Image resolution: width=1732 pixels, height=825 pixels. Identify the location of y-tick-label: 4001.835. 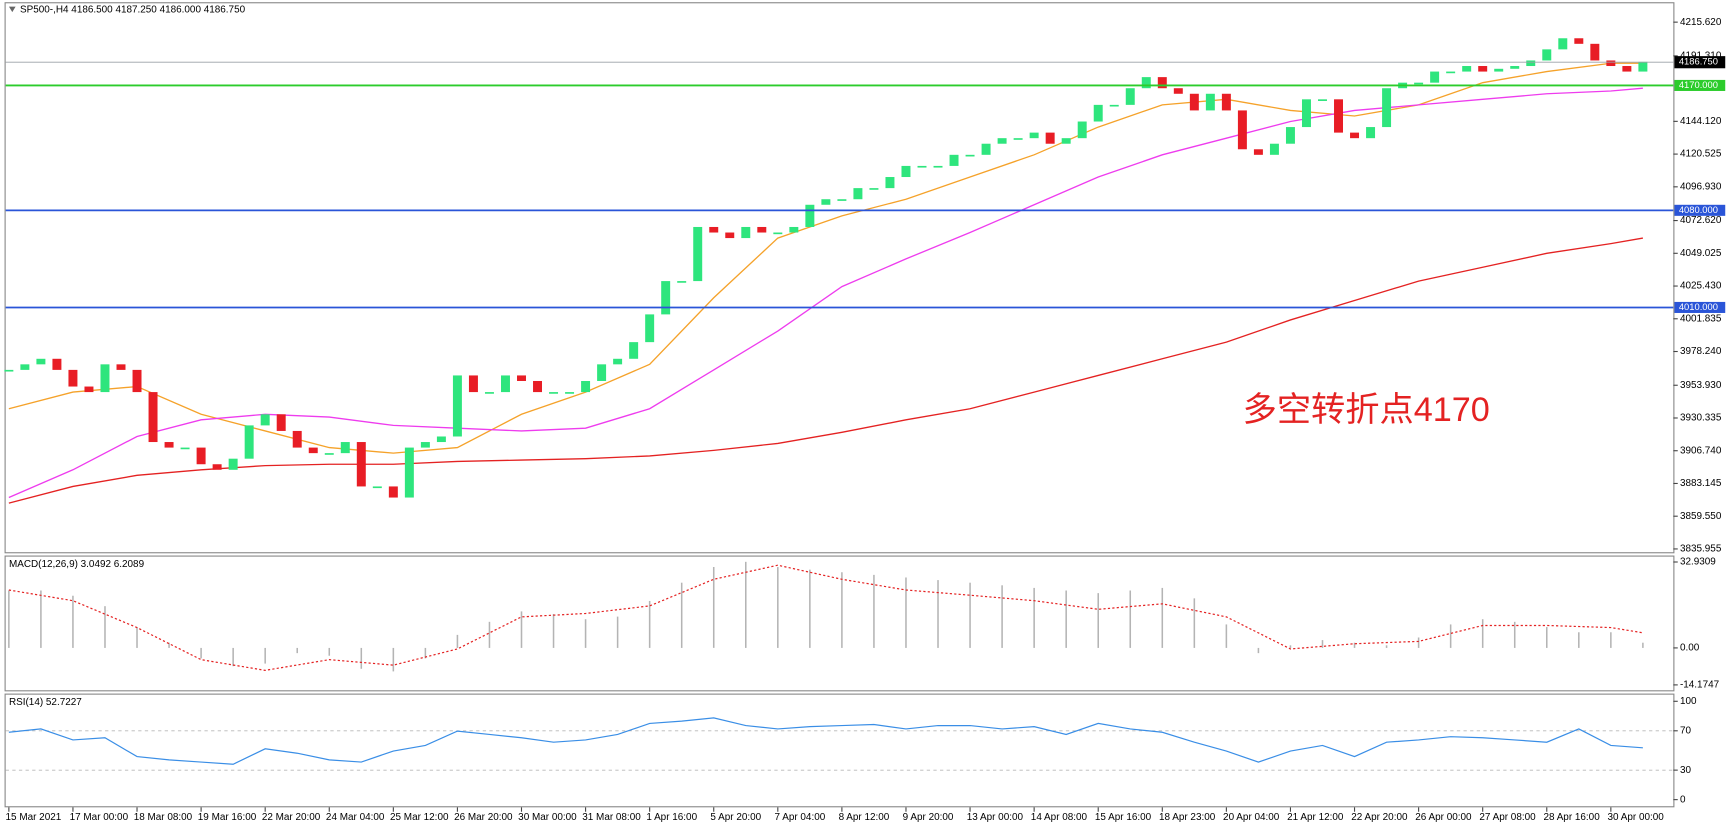
(1701, 318).